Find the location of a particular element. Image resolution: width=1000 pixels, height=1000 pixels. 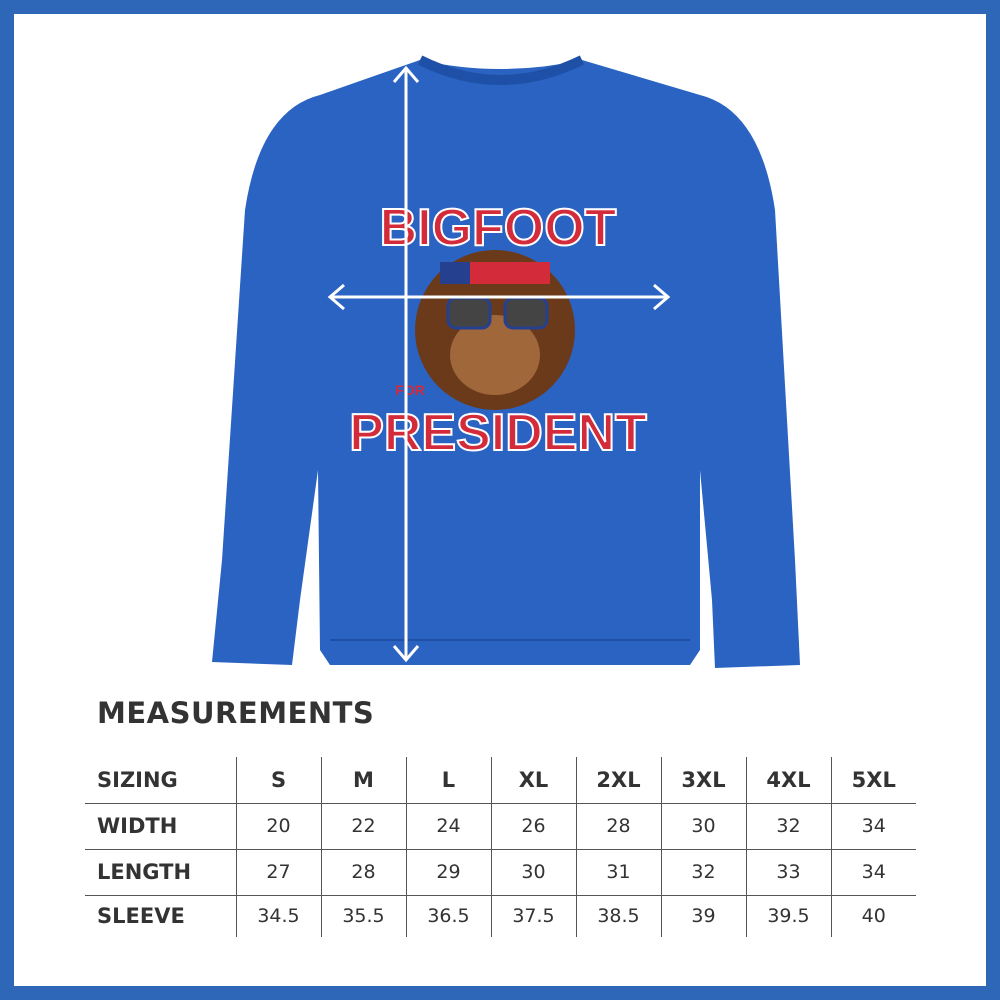

table-row: LENGTH 27 28 29 30 31 32 33 34 is located at coordinates (500, 871).